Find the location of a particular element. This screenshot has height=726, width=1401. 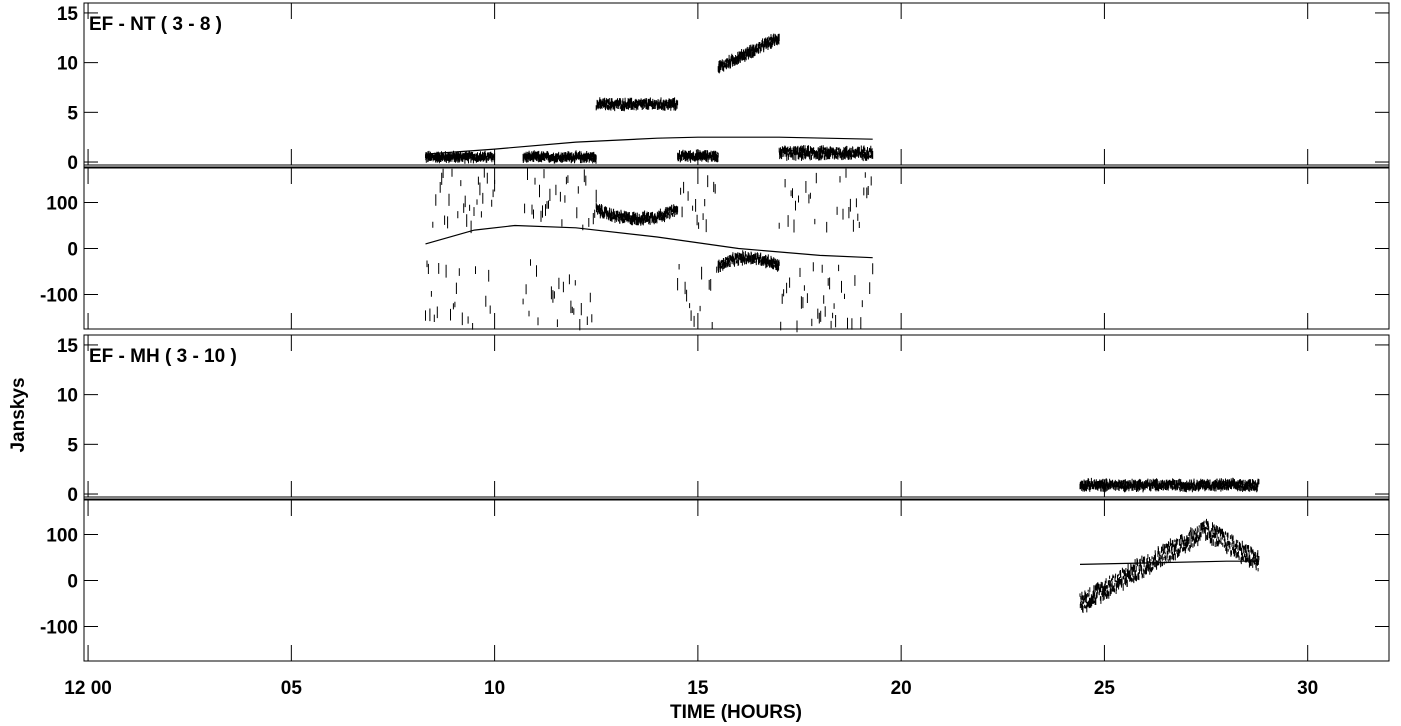

data-ef-nt-phase is located at coordinates (649, 250).